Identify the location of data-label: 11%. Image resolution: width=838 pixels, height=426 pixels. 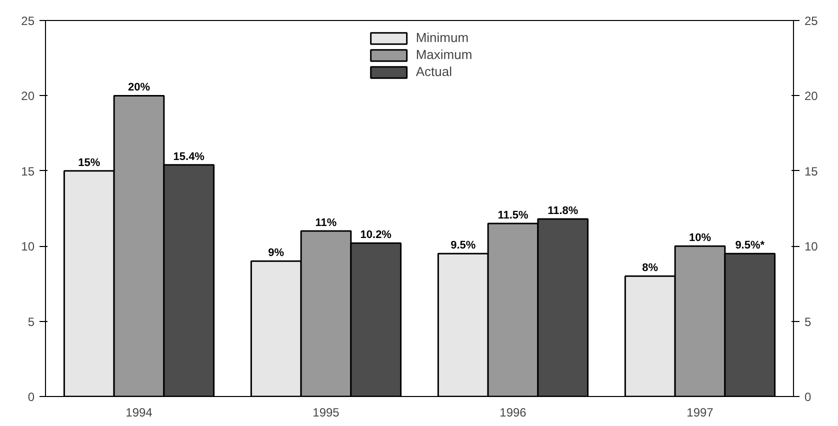
(326, 223).